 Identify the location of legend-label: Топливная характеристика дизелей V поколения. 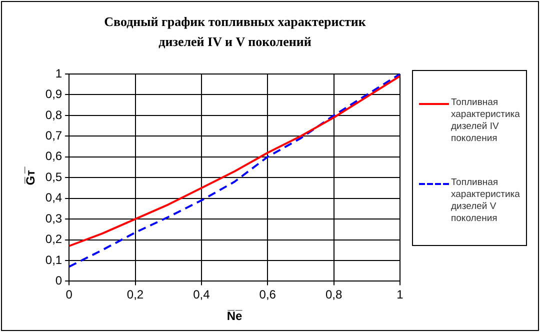
(486, 201).